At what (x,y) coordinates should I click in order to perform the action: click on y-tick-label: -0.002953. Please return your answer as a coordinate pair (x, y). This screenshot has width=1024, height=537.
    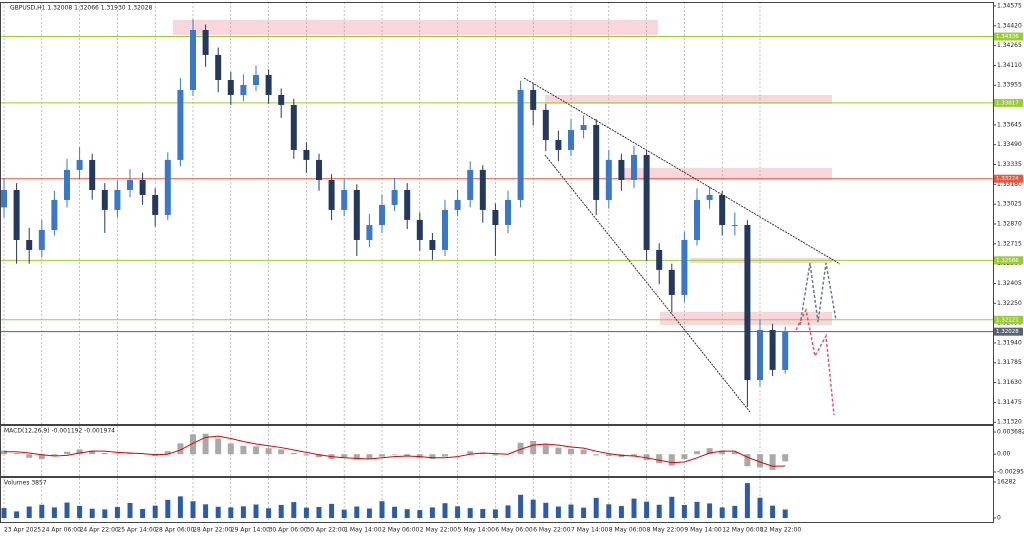
    Looking at the image, I should click on (1010, 471).